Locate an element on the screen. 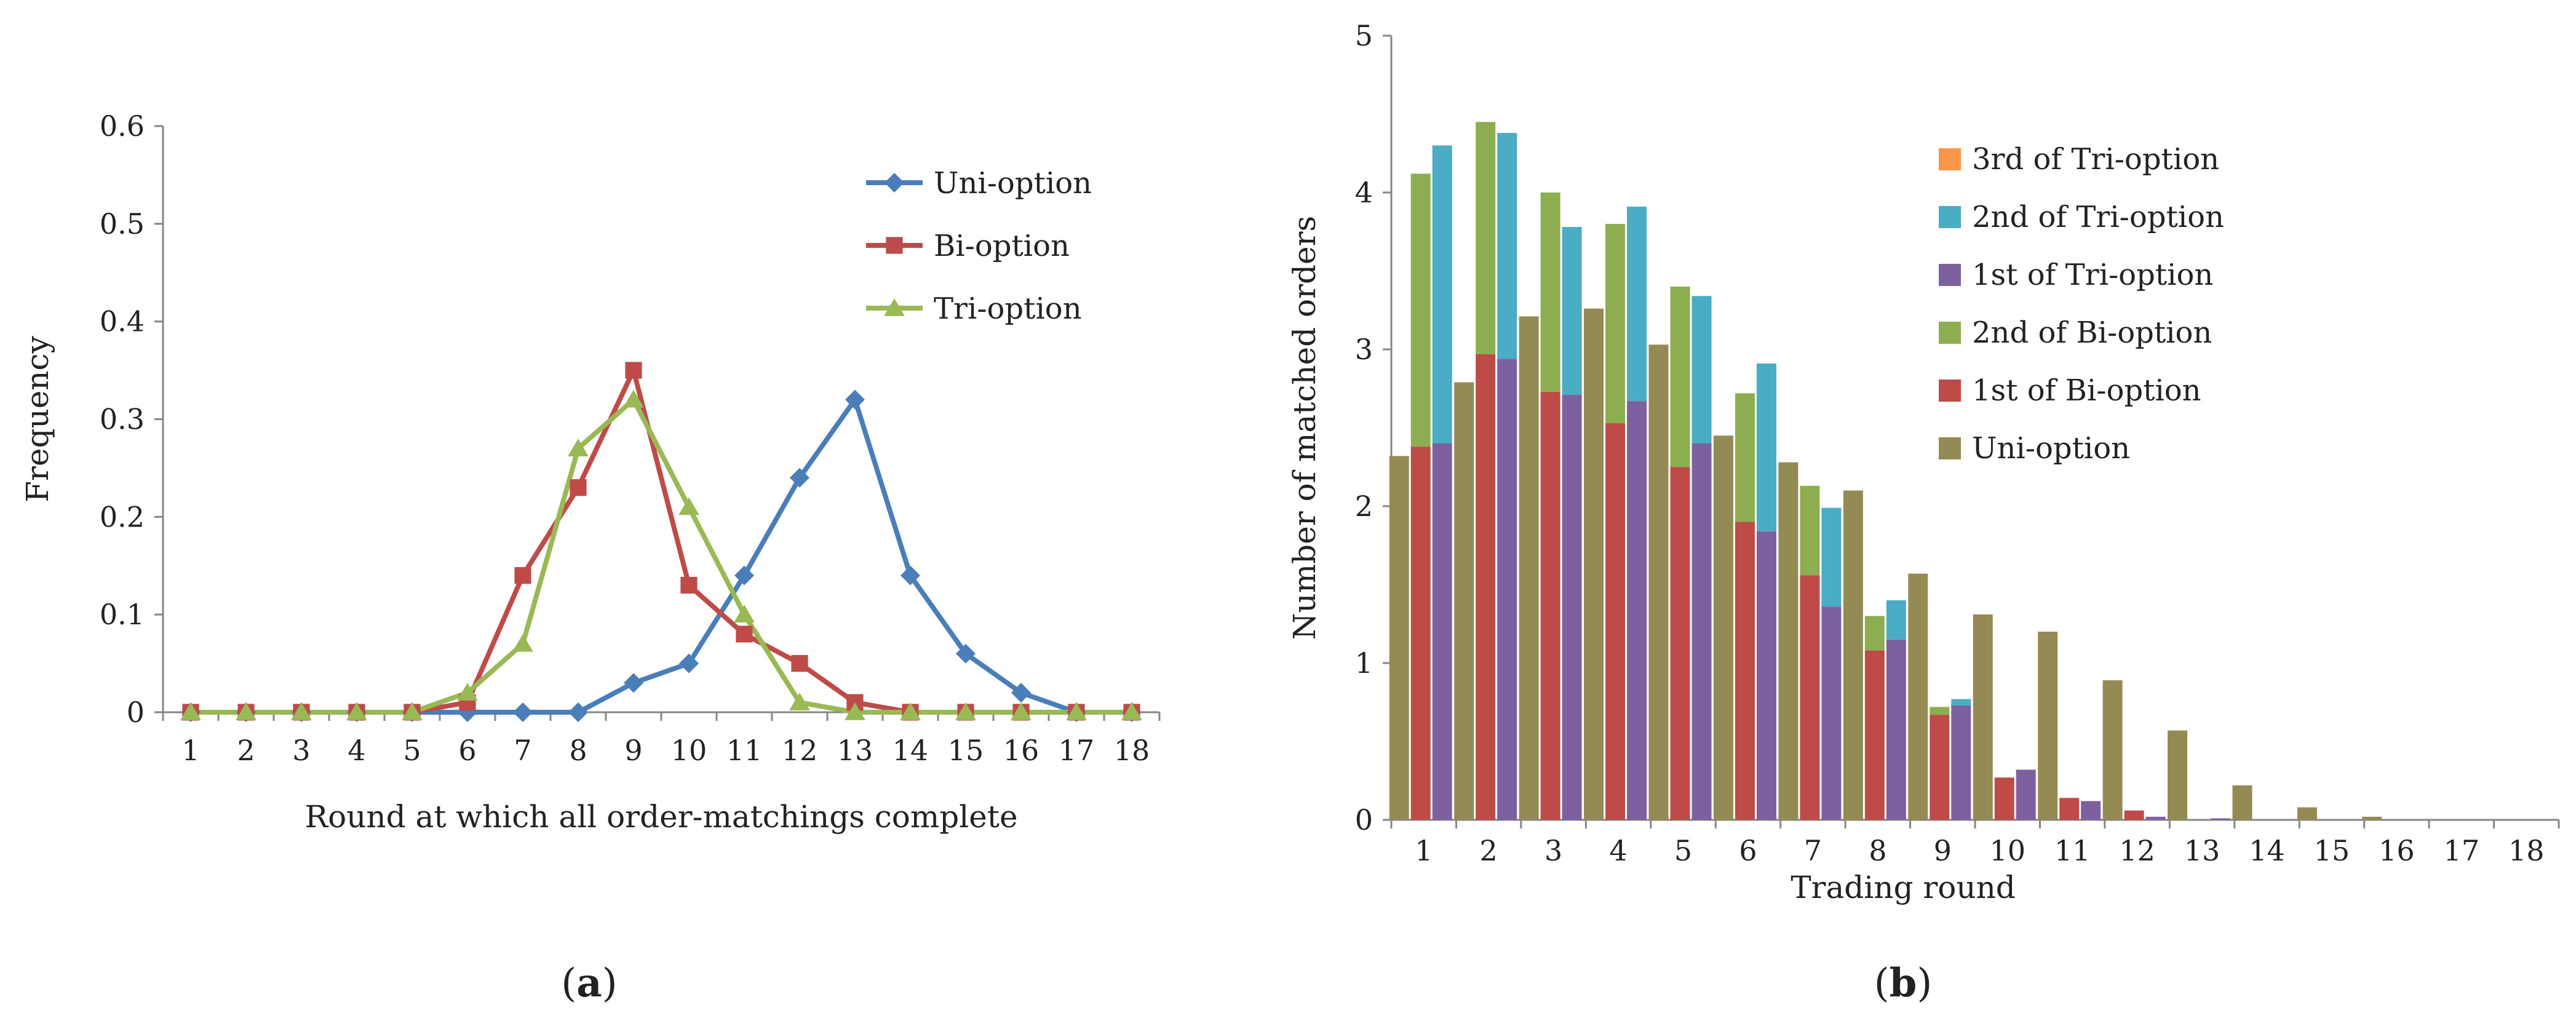 This screenshot has height=1021, width=2576. series-line-bi-option is located at coordinates (661, 541).